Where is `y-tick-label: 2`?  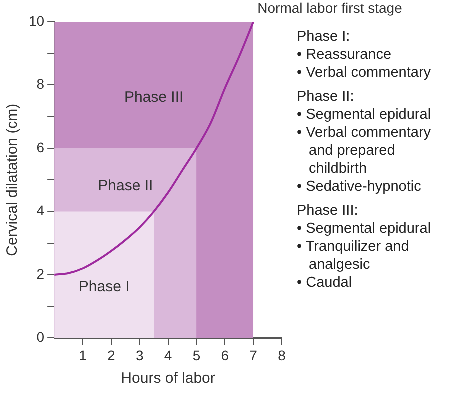 y-tick-label: 2 is located at coordinates (40, 274).